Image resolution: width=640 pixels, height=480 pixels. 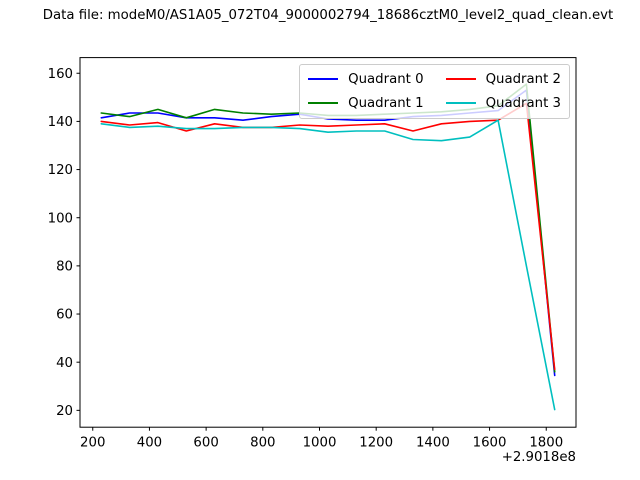 I want to click on legend-item-quadrant-3: Quadrant 3, so click(x=503, y=103).